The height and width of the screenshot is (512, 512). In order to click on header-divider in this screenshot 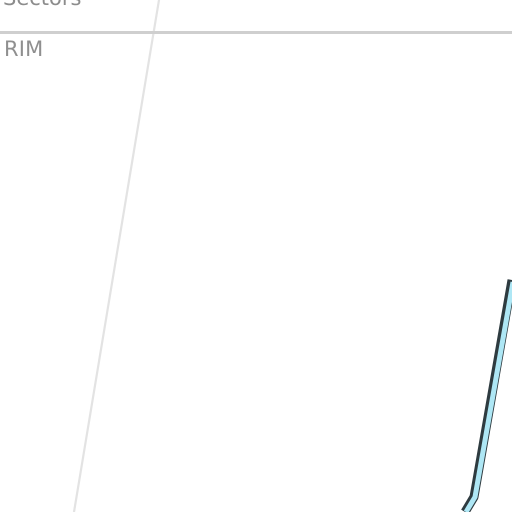, I will do `click(256, 32)`.